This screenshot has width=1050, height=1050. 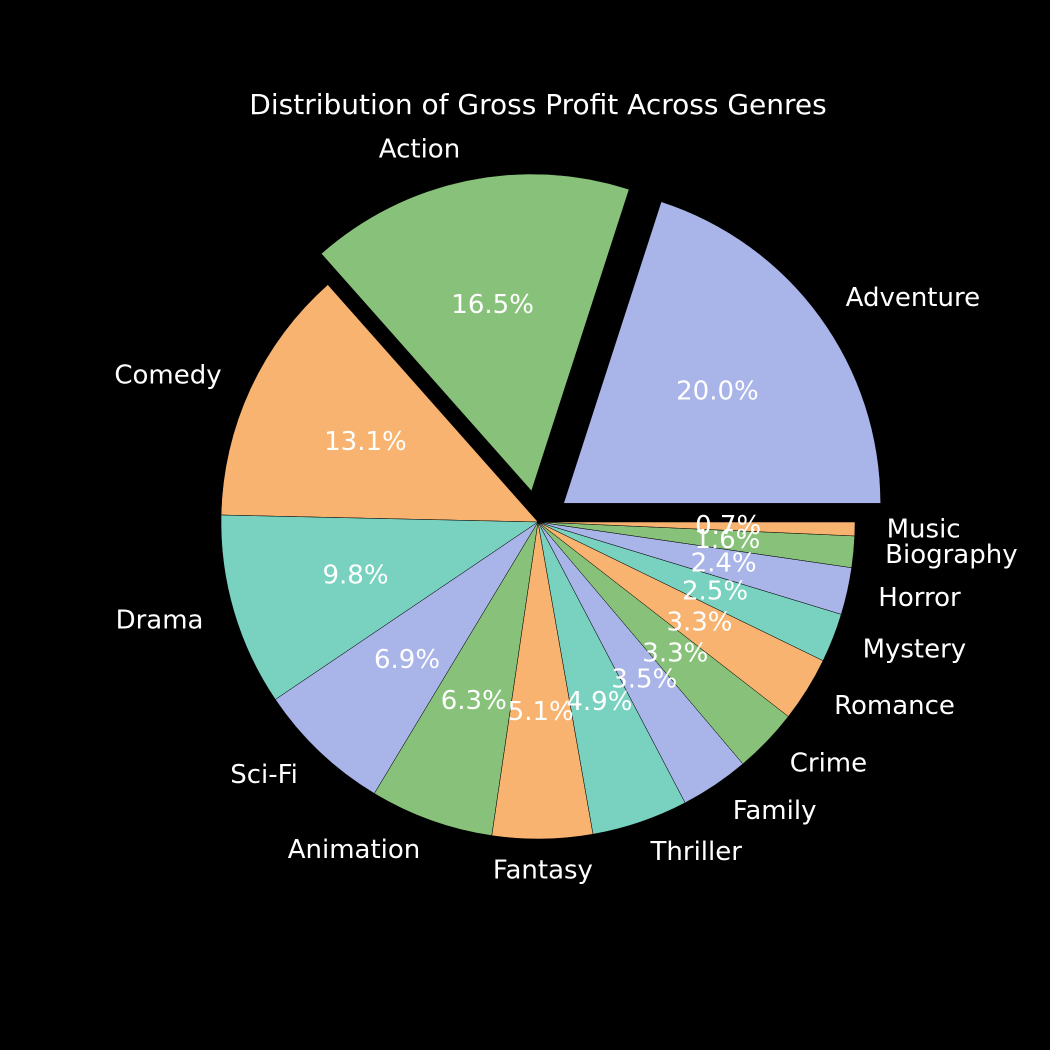 What do you see at coordinates (724, 564) in the screenshot?
I see `percent-horror: 2.4%` at bounding box center [724, 564].